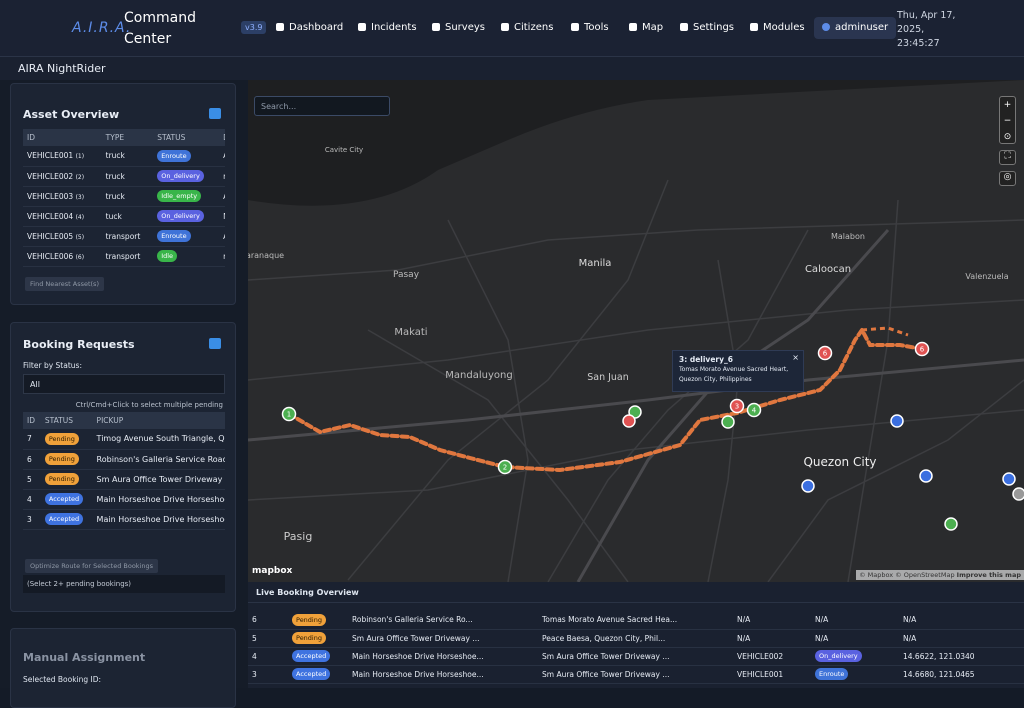 This screenshot has width=1024, height=708. What do you see at coordinates (795, 357) in the screenshot?
I see `popup-close: ×` at bounding box center [795, 357].